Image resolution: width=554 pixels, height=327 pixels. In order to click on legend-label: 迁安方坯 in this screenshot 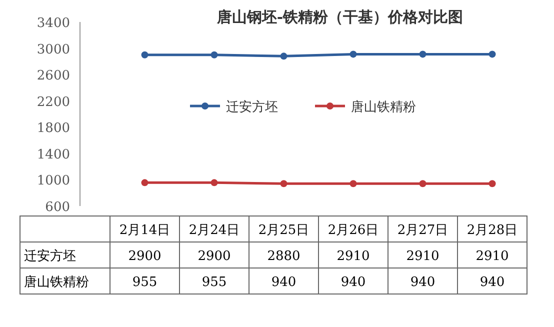, I will do `click(252, 107)`.